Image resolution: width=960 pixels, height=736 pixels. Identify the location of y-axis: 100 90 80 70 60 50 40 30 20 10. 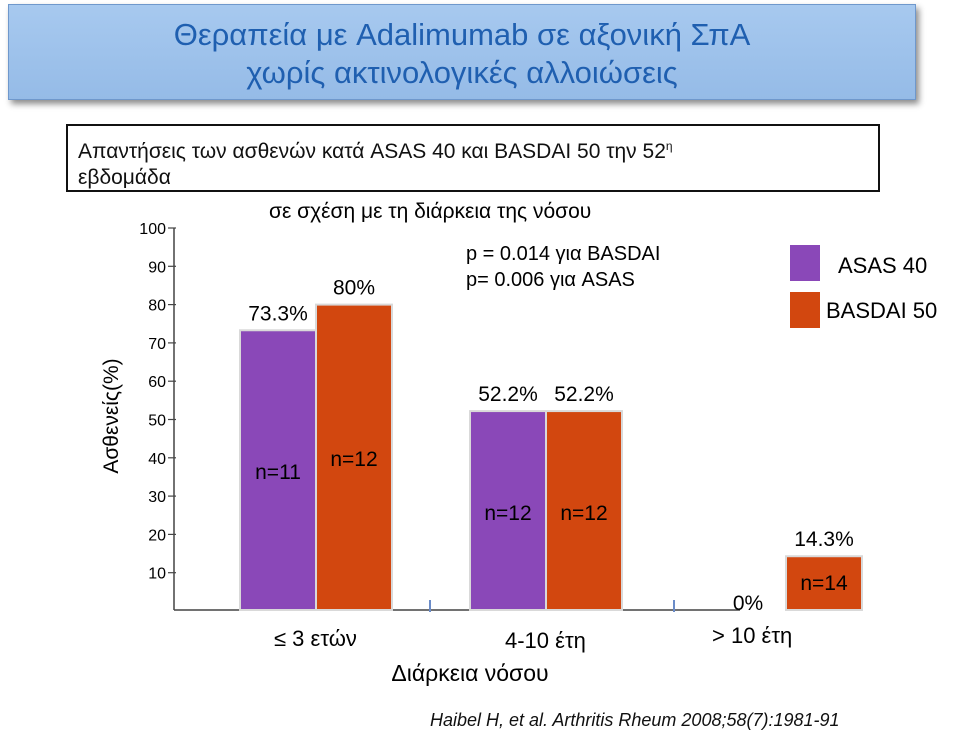
(157, 415).